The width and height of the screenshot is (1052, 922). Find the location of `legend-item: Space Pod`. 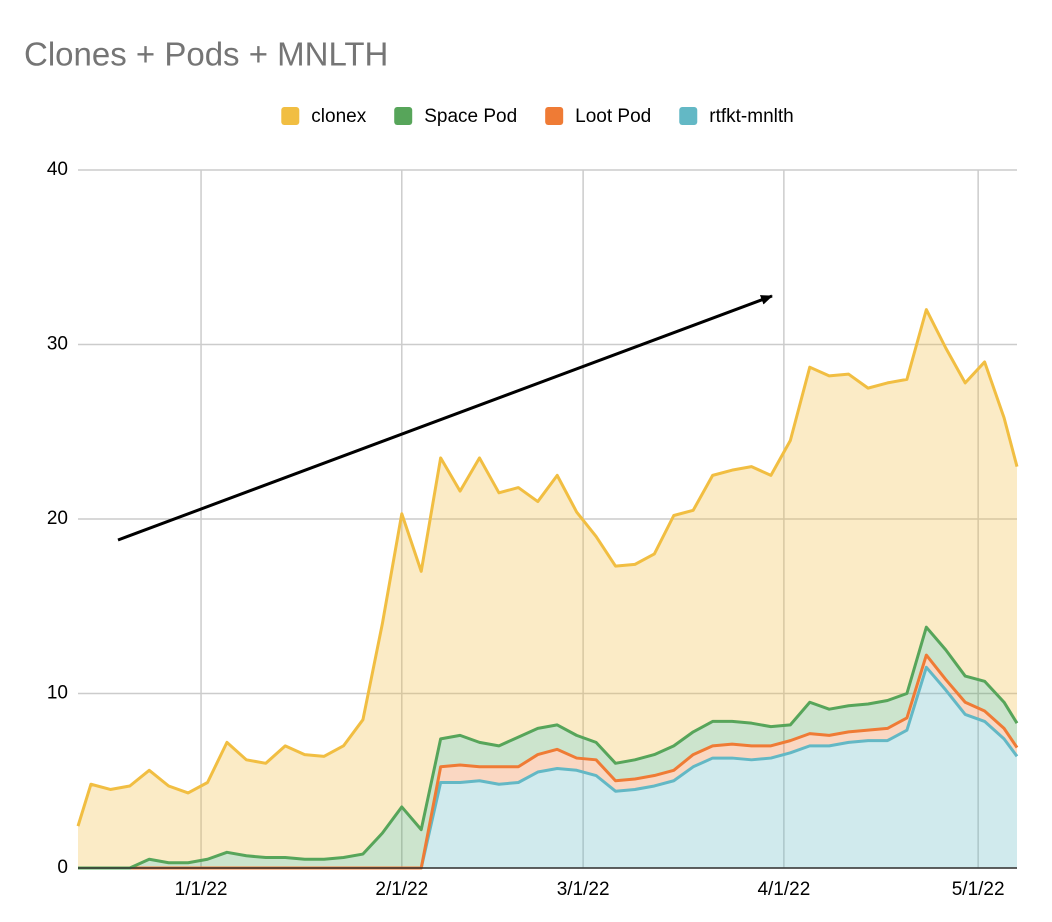

legend-item: Space Pod is located at coordinates (455, 116).